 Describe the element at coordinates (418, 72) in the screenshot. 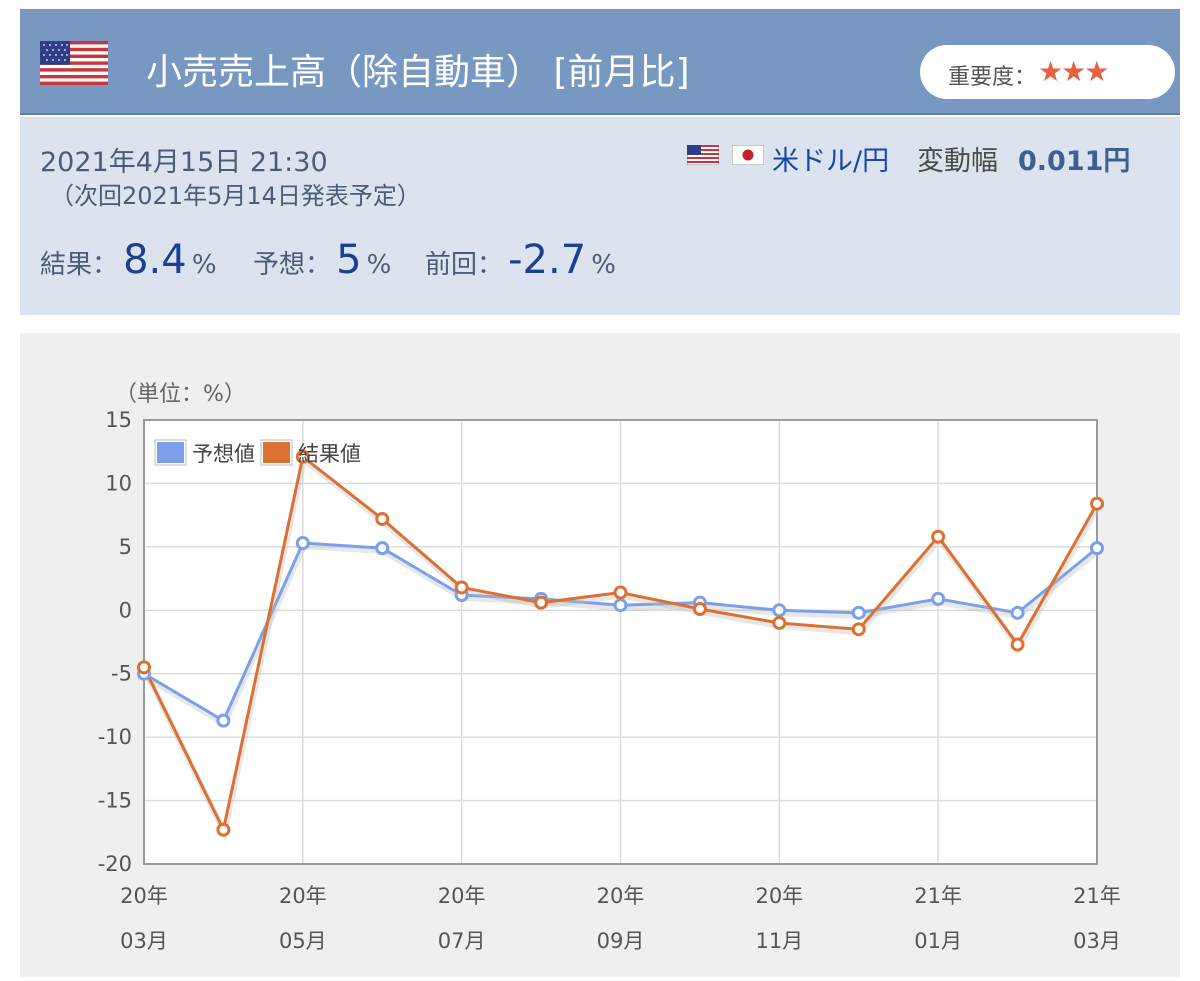

I see `indicator-title: 小売売上高（除自動車） [前月比]` at that location.